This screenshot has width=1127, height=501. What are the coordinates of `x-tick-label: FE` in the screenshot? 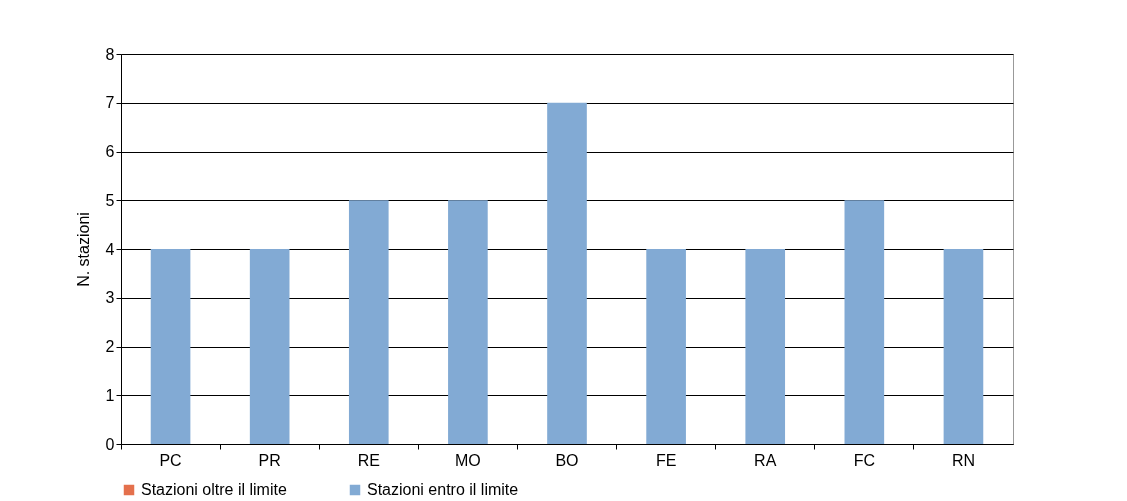 It's located at (666, 460).